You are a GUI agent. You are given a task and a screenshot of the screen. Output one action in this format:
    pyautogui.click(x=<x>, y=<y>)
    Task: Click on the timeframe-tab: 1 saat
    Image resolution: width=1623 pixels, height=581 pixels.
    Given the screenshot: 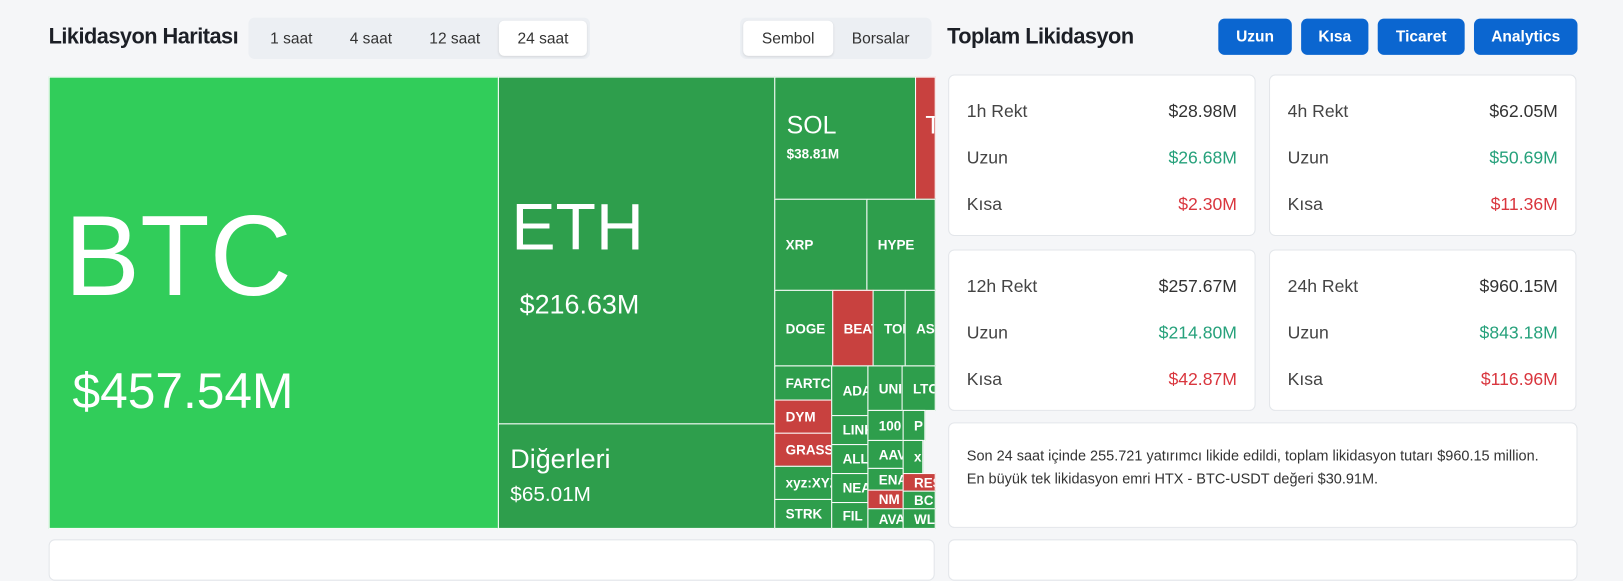 What is the action you would take?
    pyautogui.click(x=291, y=38)
    